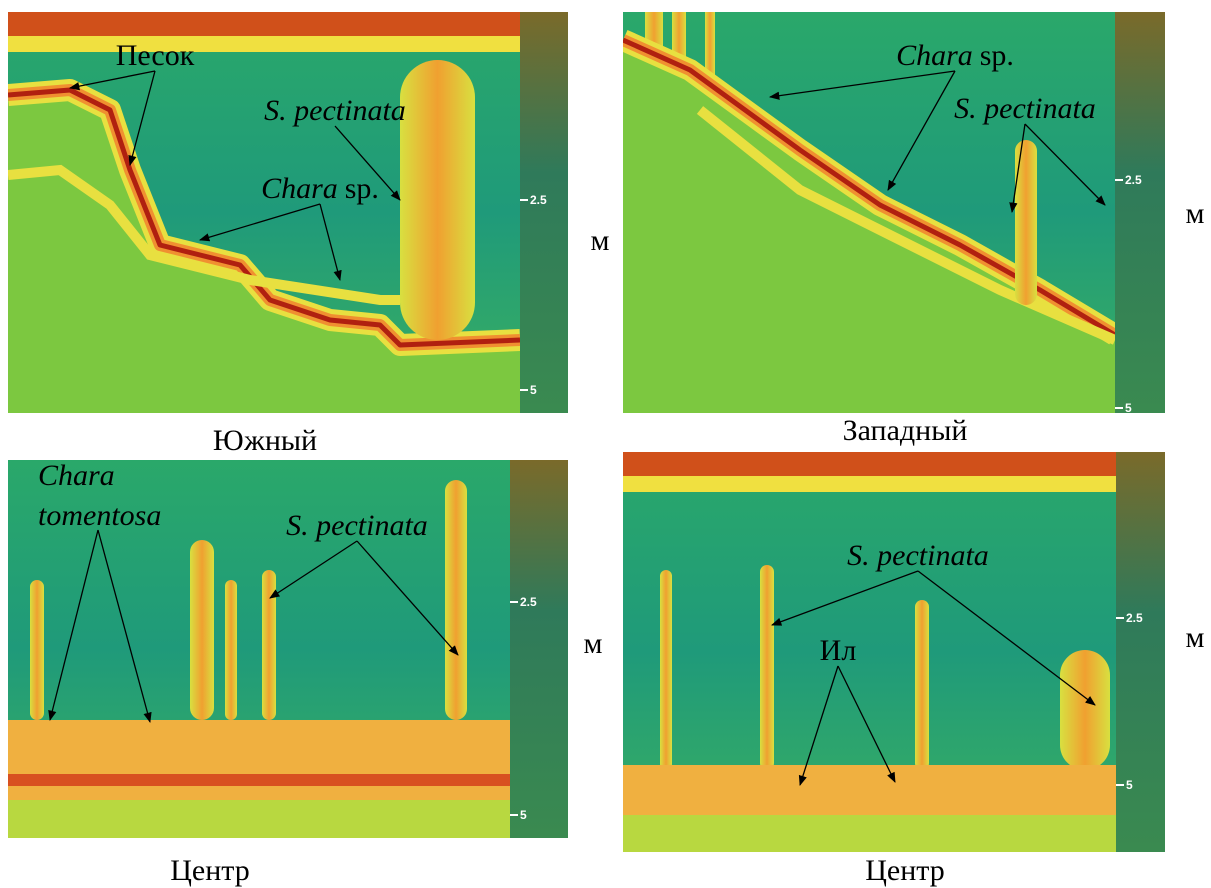 This screenshot has height=888, width=1211. What do you see at coordinates (905, 430) in the screenshot?
I see `caption: Западный` at bounding box center [905, 430].